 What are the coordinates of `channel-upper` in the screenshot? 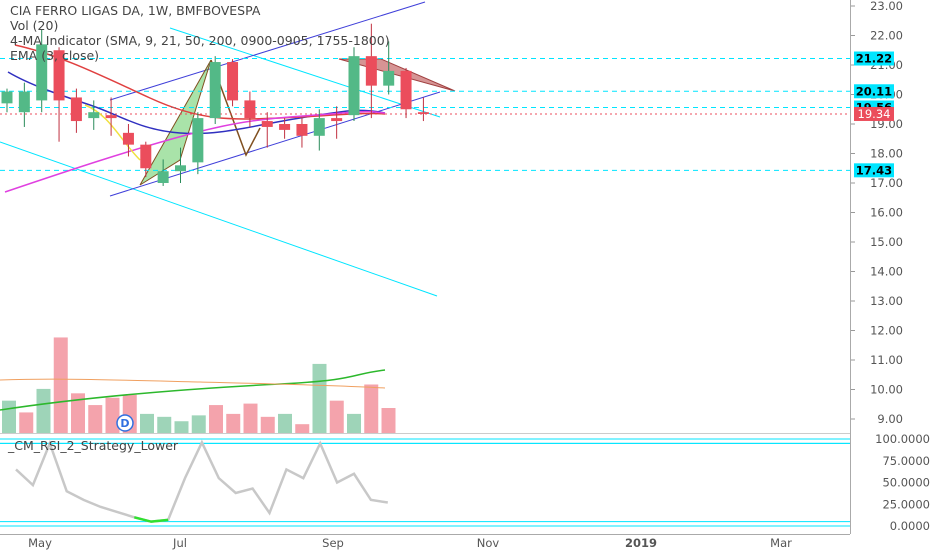 It's located at (267, 51).